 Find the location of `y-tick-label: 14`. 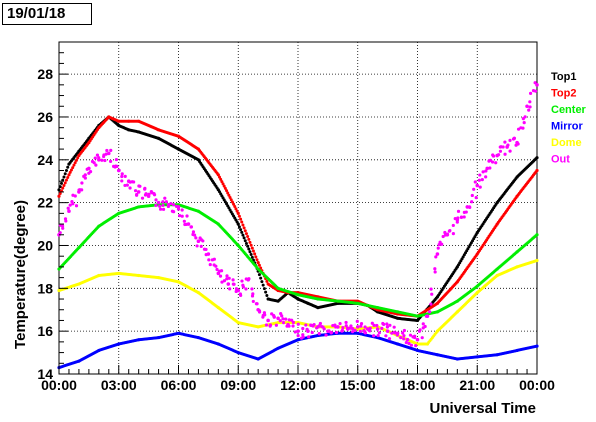

y-tick-label: 14 is located at coordinates (45, 374).